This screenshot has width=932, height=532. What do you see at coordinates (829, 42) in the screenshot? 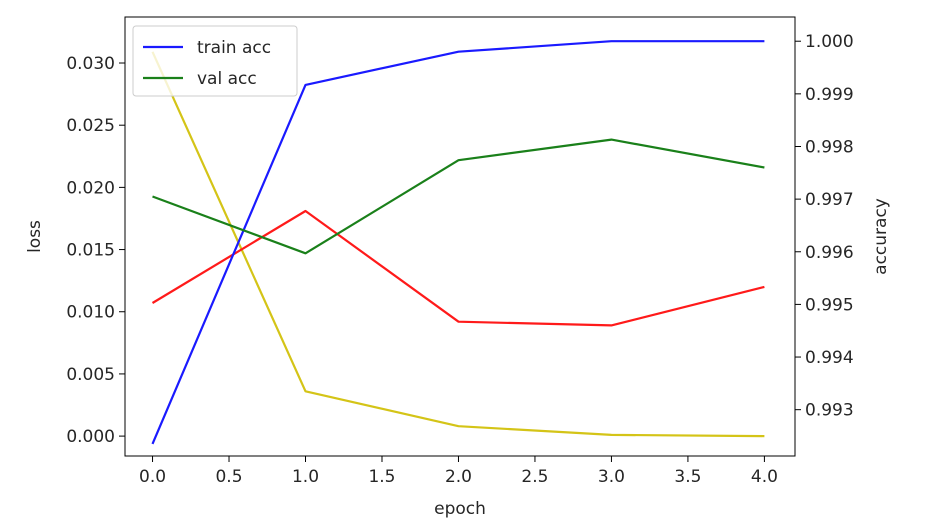
I see `right-y-tick-label: 1.000` at bounding box center [829, 42].